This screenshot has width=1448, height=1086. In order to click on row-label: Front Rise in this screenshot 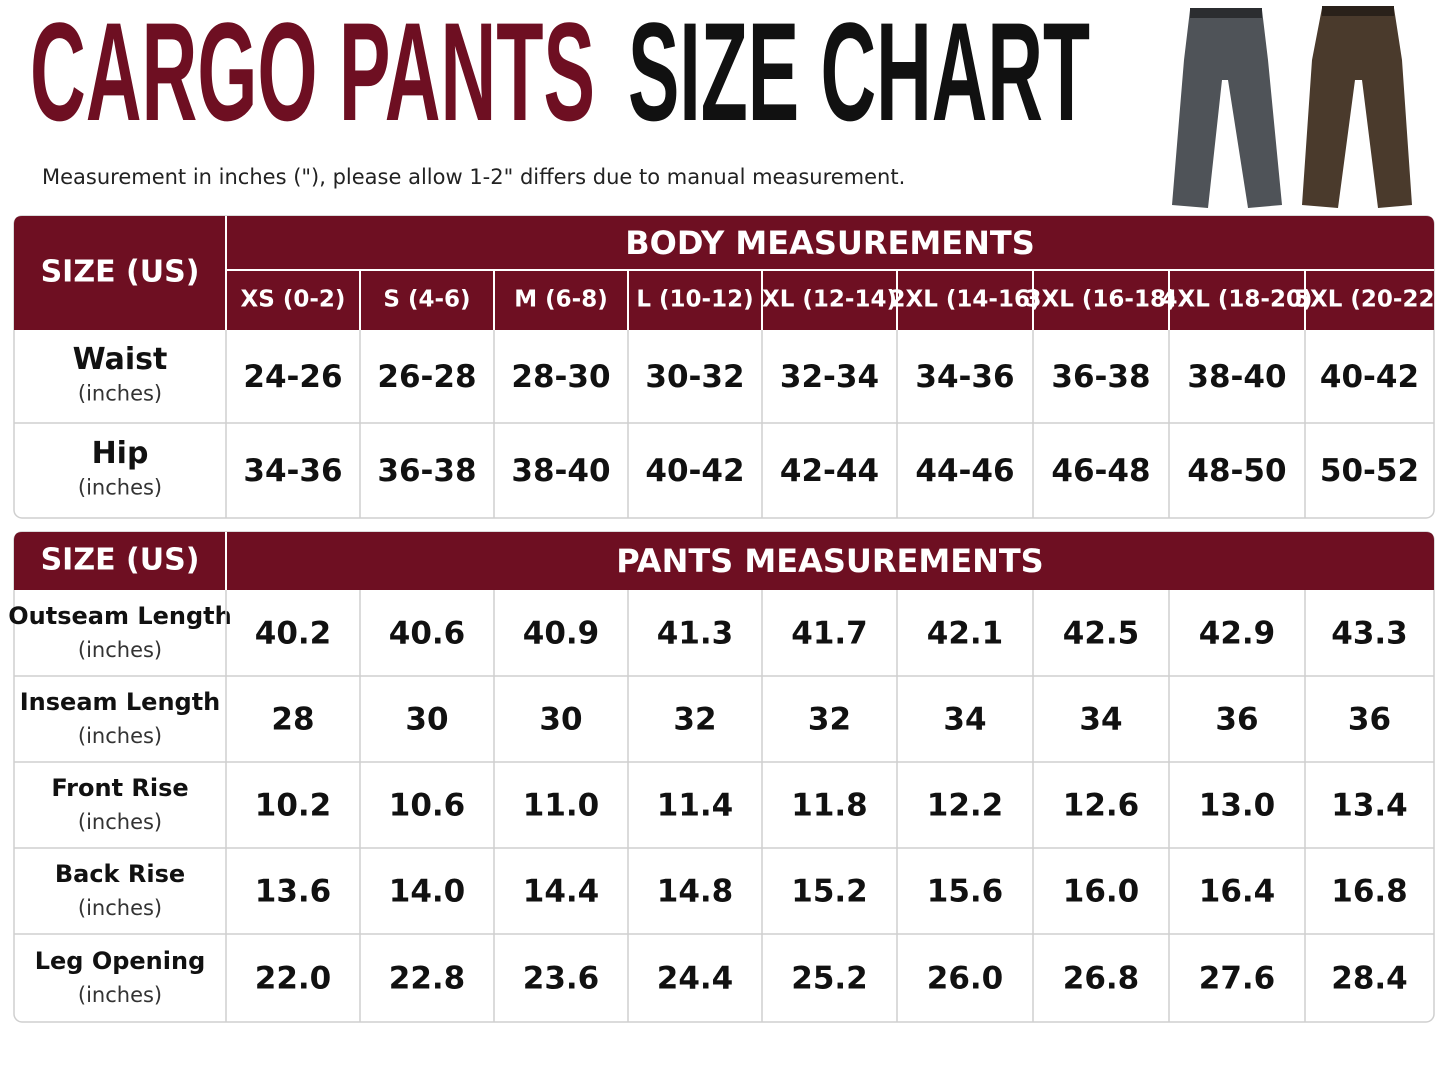, I will do `click(119, 788)`.